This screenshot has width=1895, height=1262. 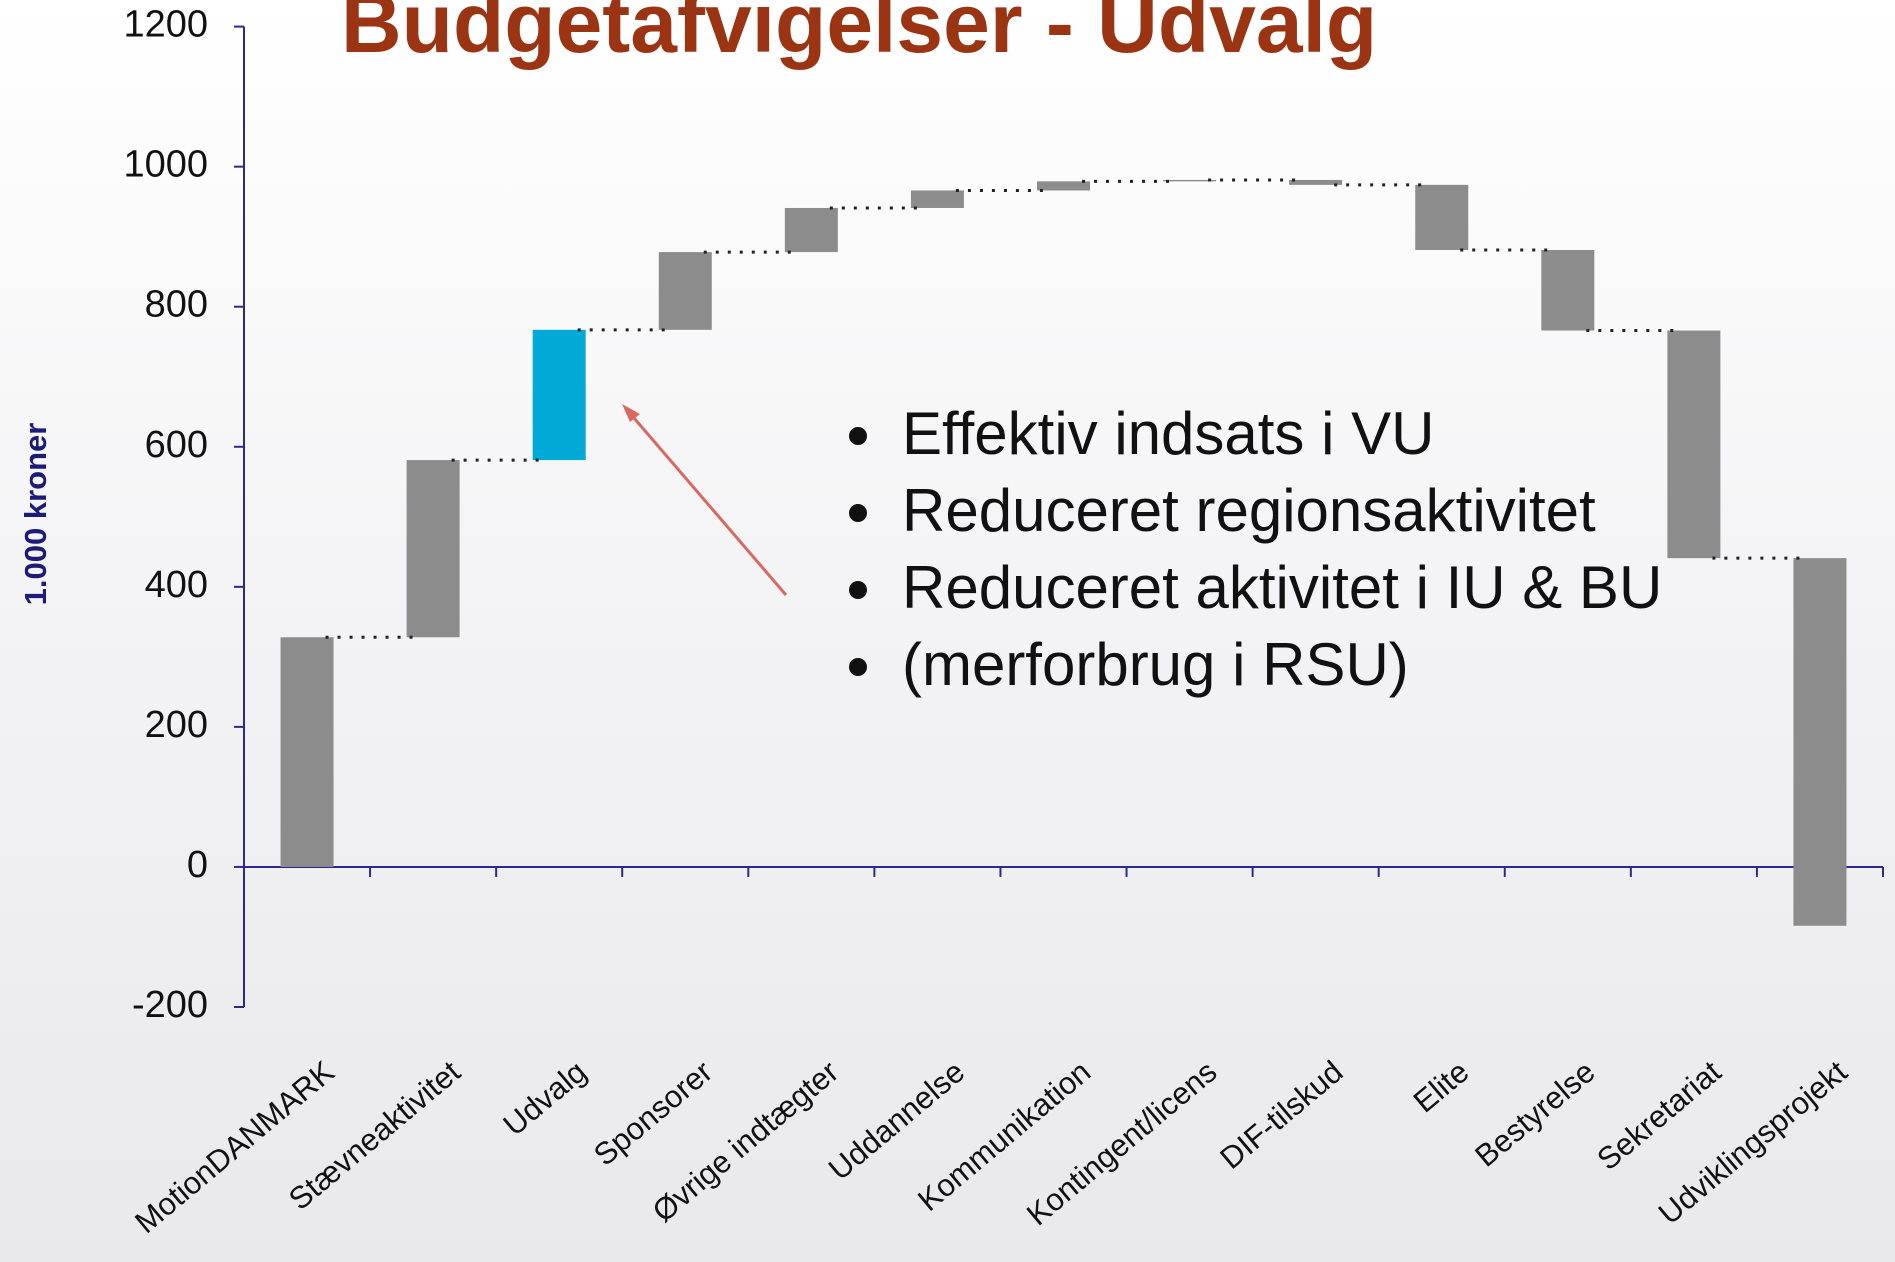 I want to click on x-tick-label: DIF-tilskud, so click(x=1281, y=1115).